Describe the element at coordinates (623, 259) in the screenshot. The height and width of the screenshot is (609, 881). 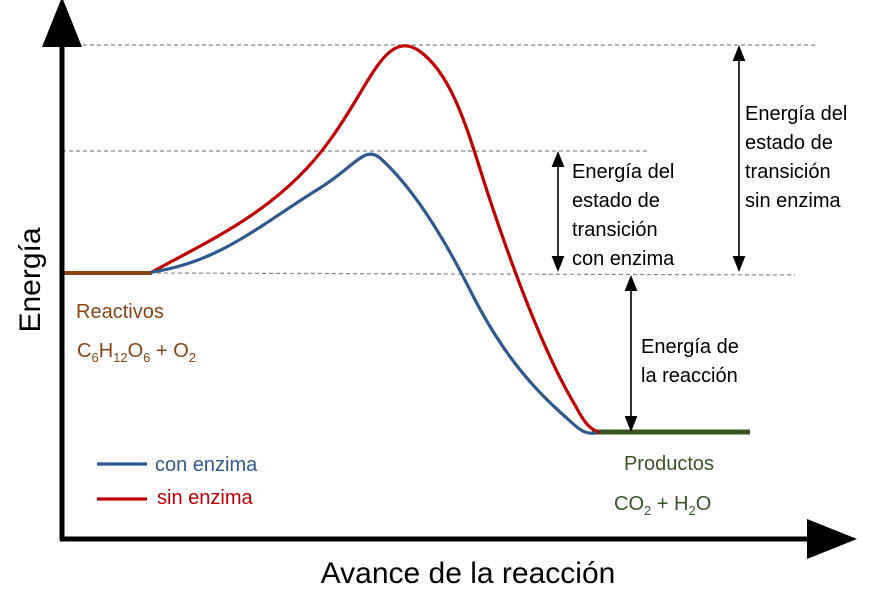
I see `svg-text: con enzima` at that location.